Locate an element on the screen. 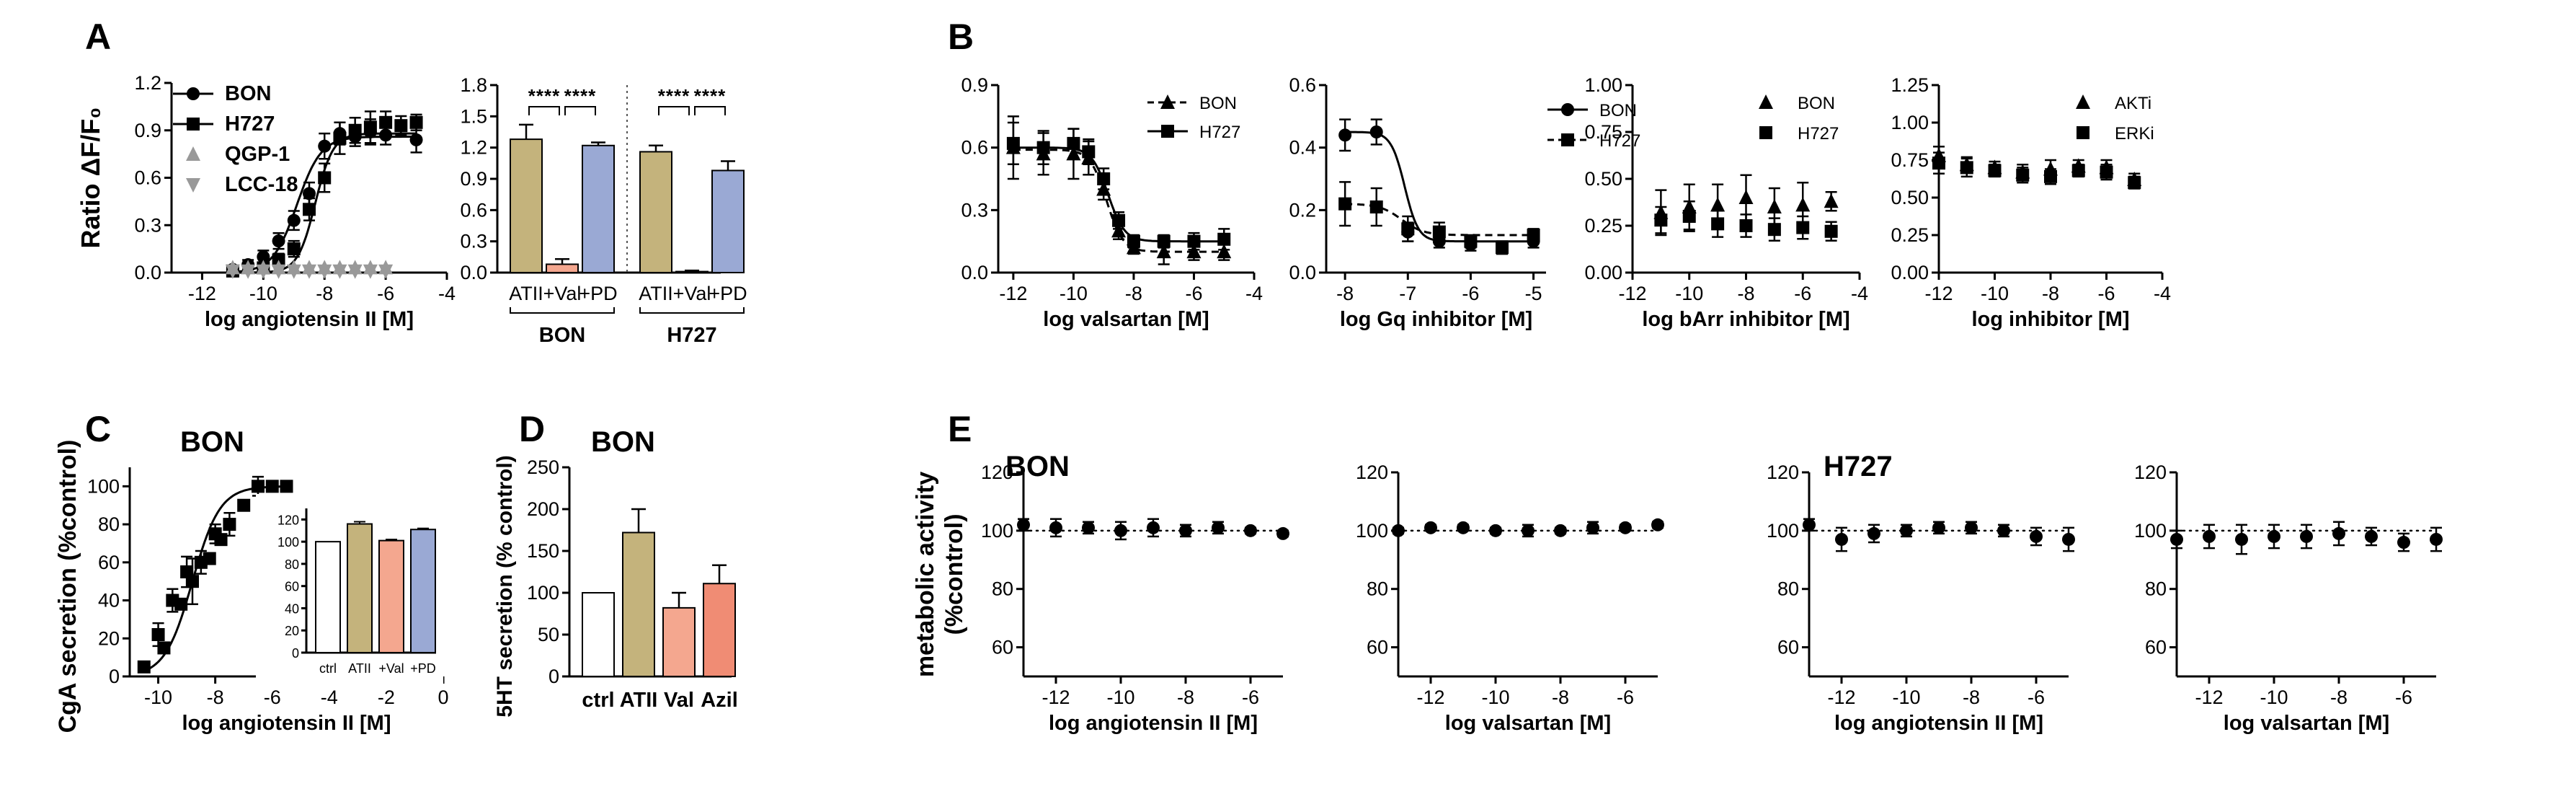 The width and height of the screenshot is (2576, 812). x-tick-label: -2 is located at coordinates (387, 697).